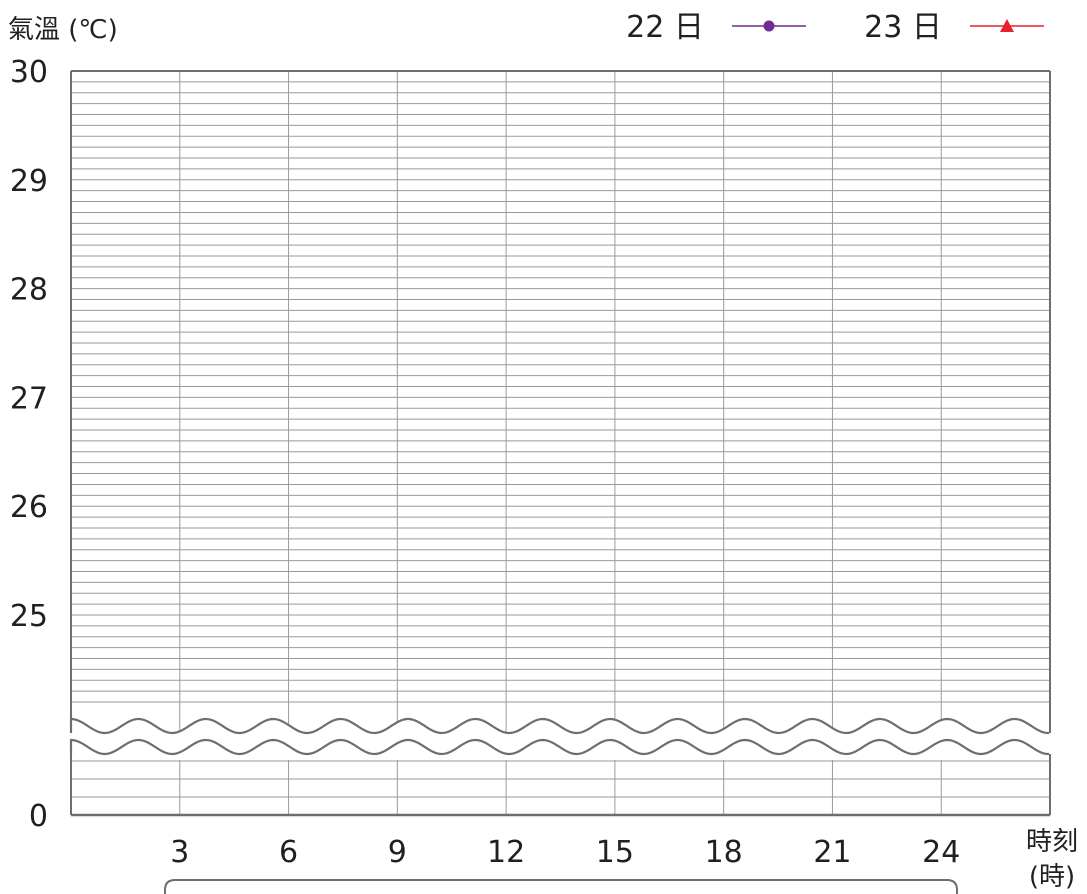 Image resolution: width=1087 pixels, height=894 pixels. What do you see at coordinates (565, 852) in the screenshot?
I see `x-tick-labels: 3 6 9 12 15 18 21 24` at bounding box center [565, 852].